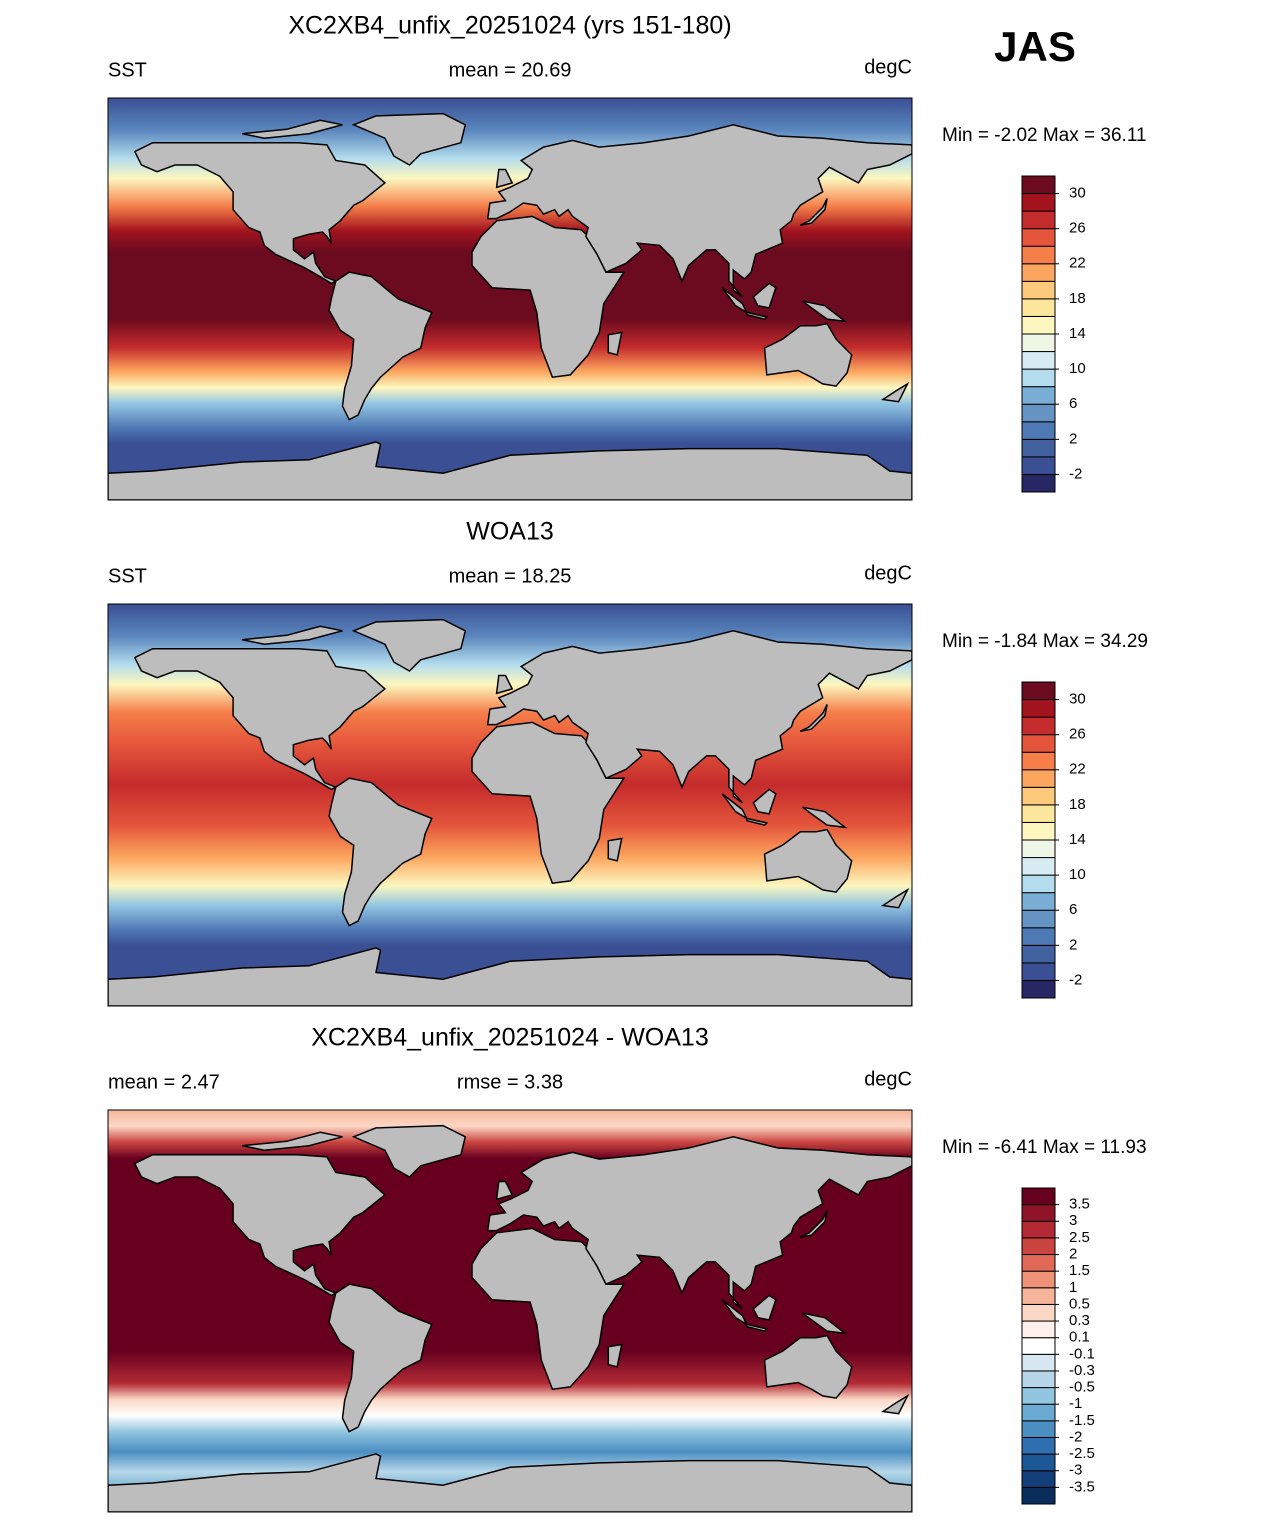 The image size is (1285, 1524). Describe the element at coordinates (1077, 769) in the screenshot. I see `colorbar-label: 22` at that location.